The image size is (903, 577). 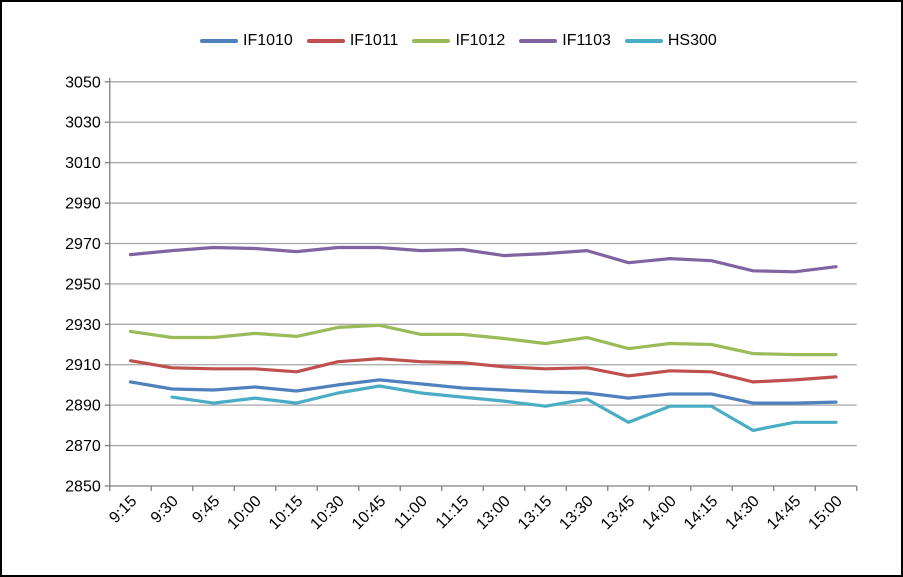 What do you see at coordinates (493, 513) in the screenshot?
I see `x-tick-label: 13:00` at bounding box center [493, 513].